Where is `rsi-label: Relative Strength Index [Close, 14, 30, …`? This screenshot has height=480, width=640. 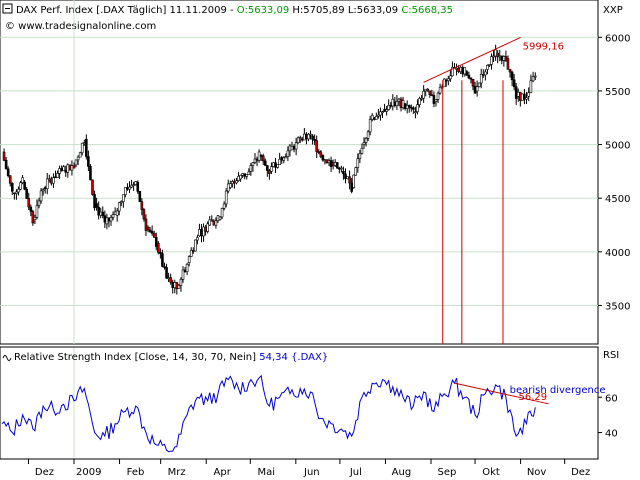
rsi-label: Relative Strength Index [Close, 14, 30, … is located at coordinates (135, 357).